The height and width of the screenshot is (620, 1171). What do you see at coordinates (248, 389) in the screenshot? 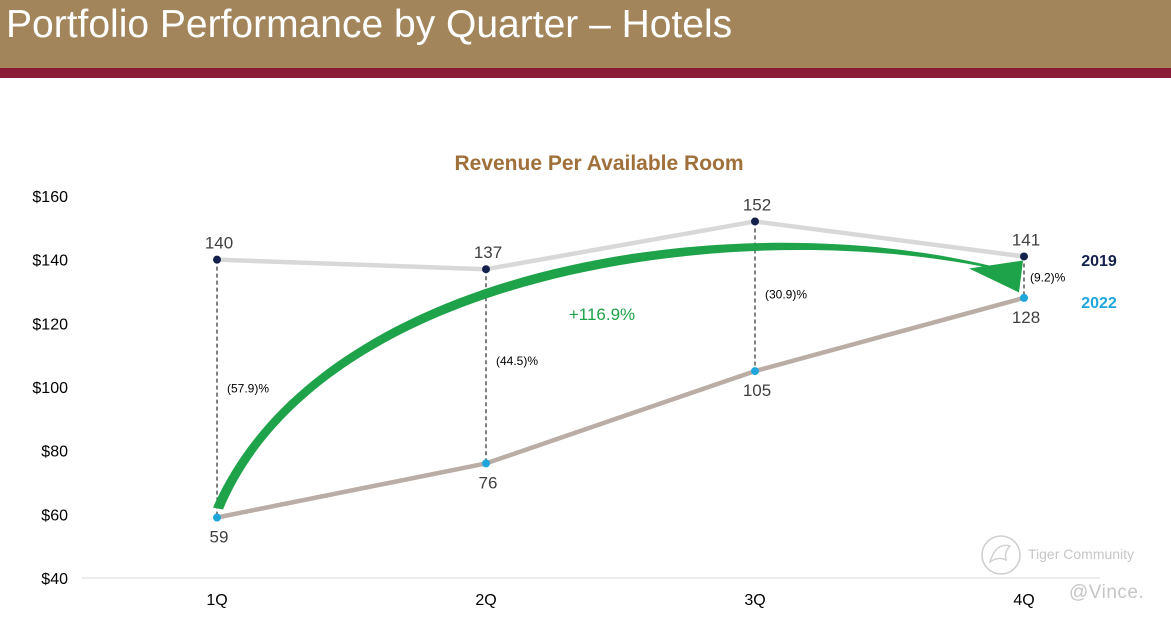
I see `gap-label: (57.9)%` at bounding box center [248, 389].